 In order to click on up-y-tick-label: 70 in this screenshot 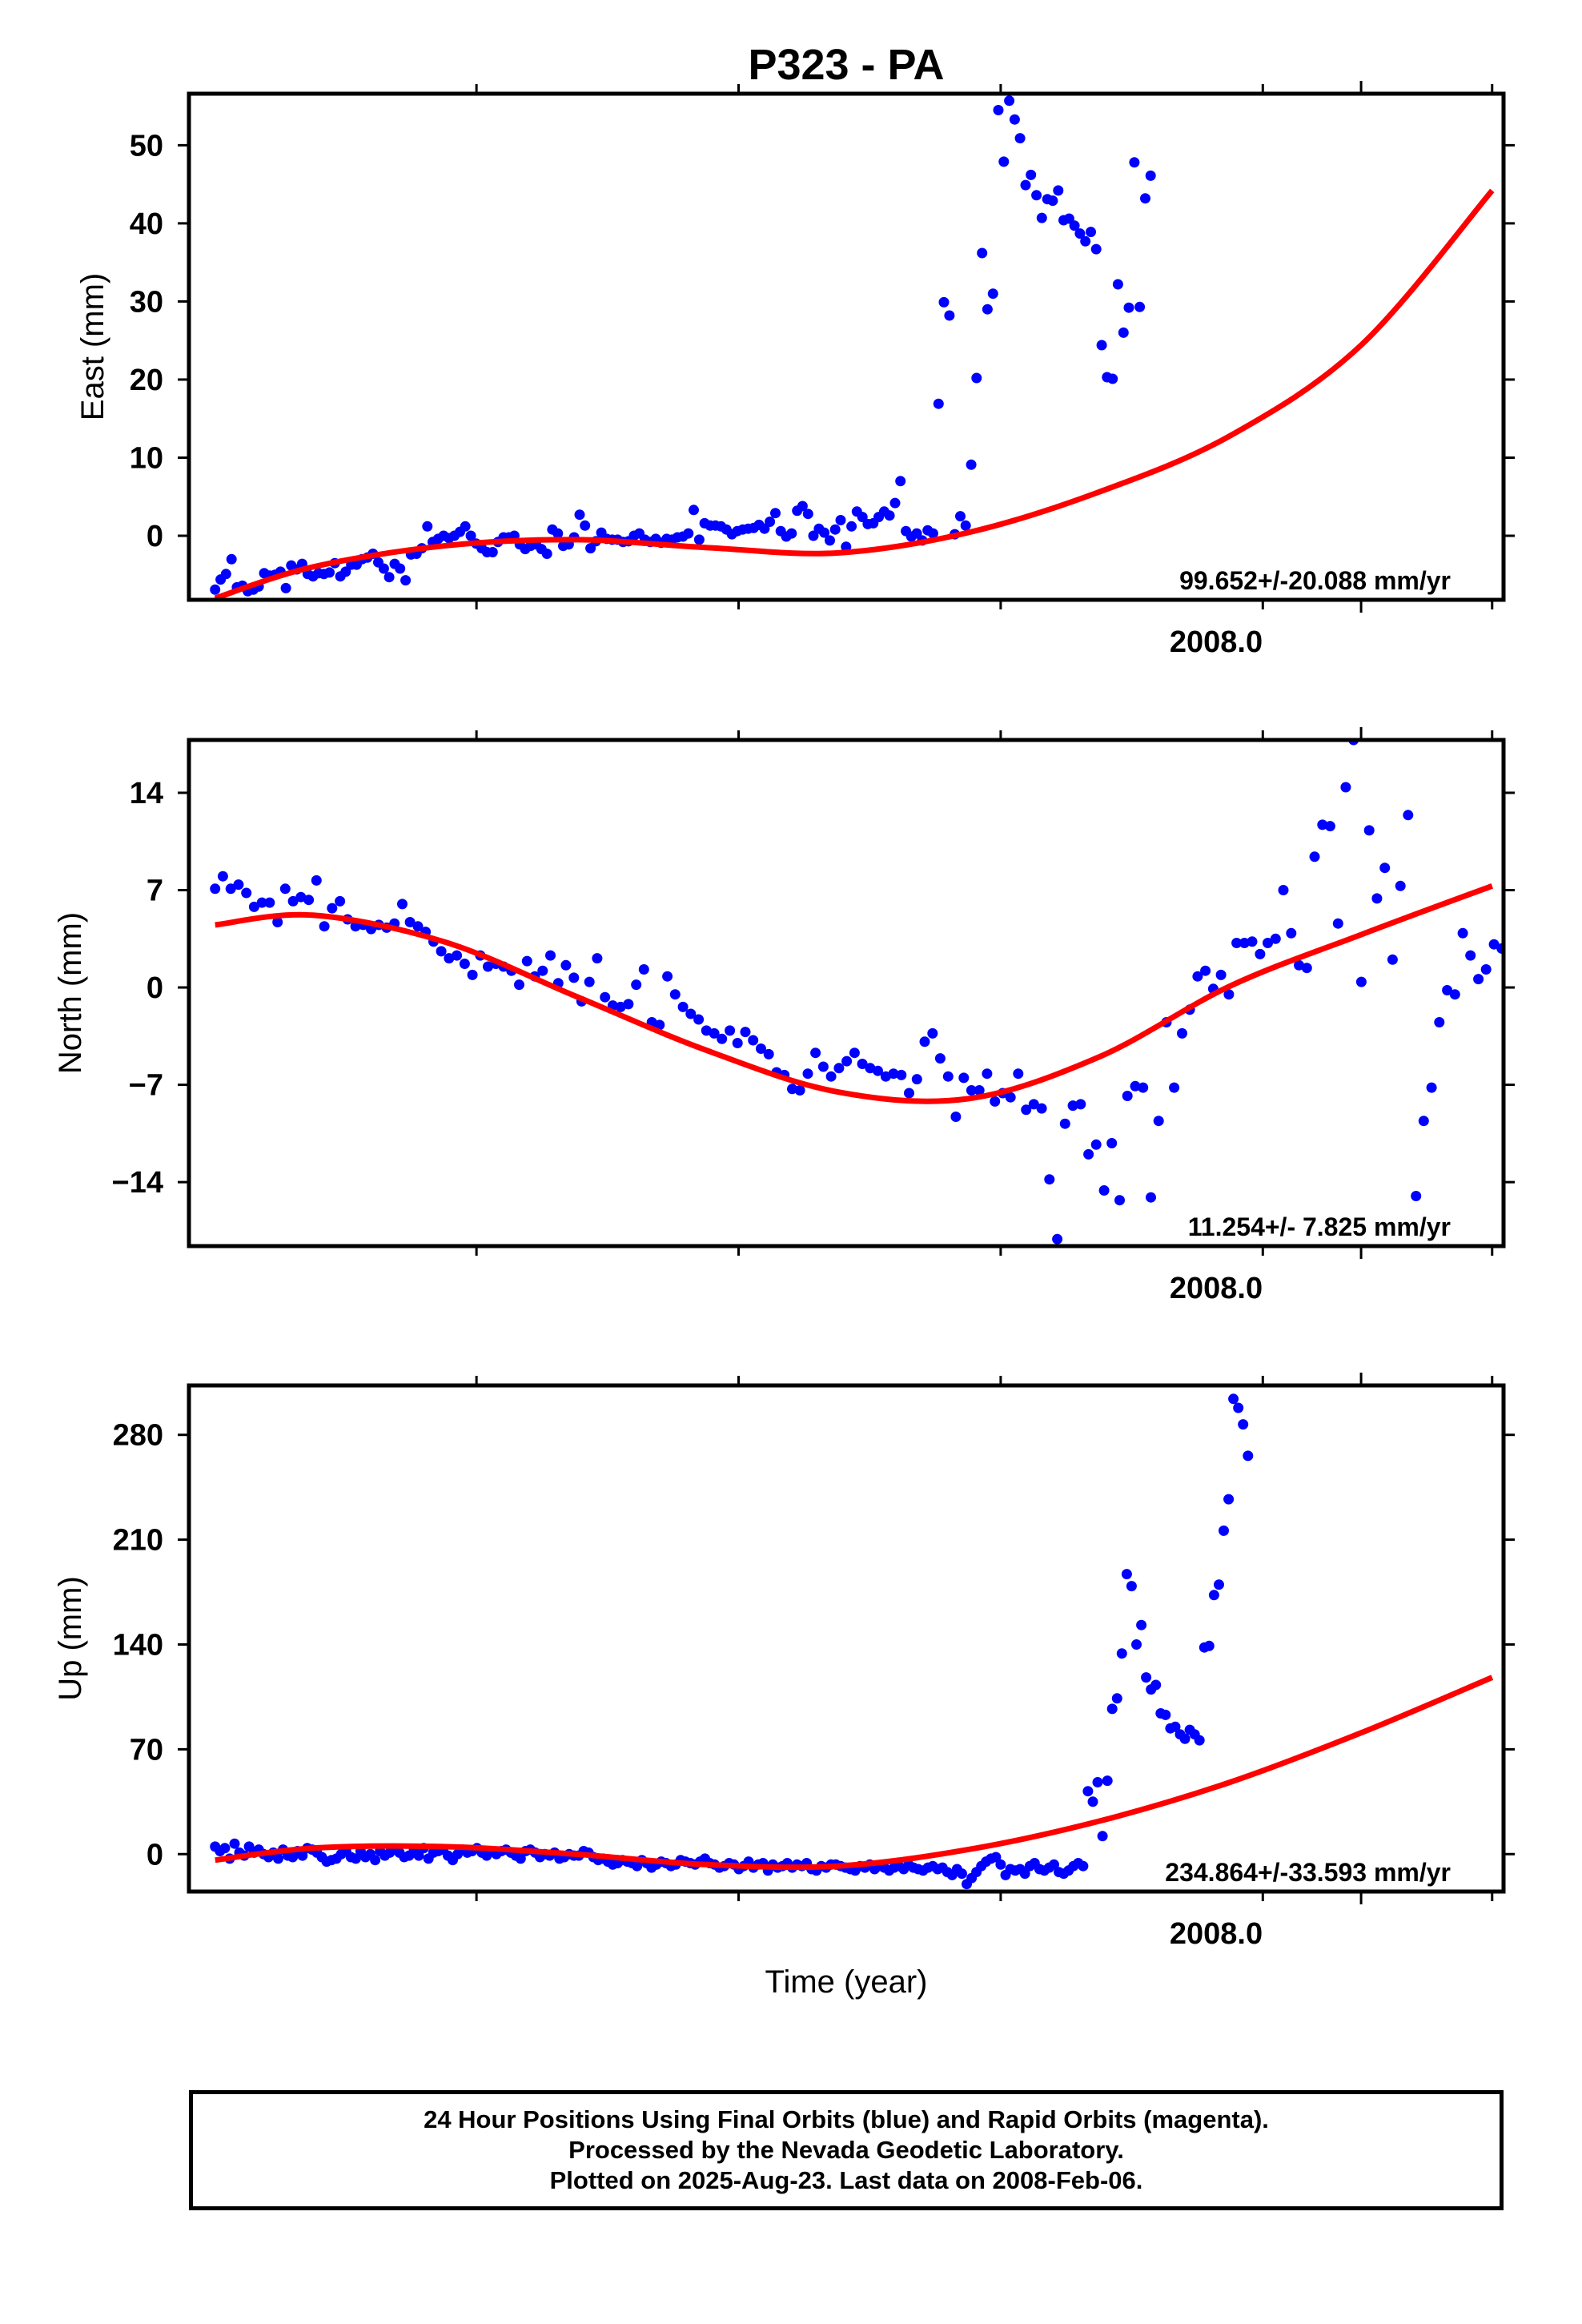, I will do `click(146, 1750)`.